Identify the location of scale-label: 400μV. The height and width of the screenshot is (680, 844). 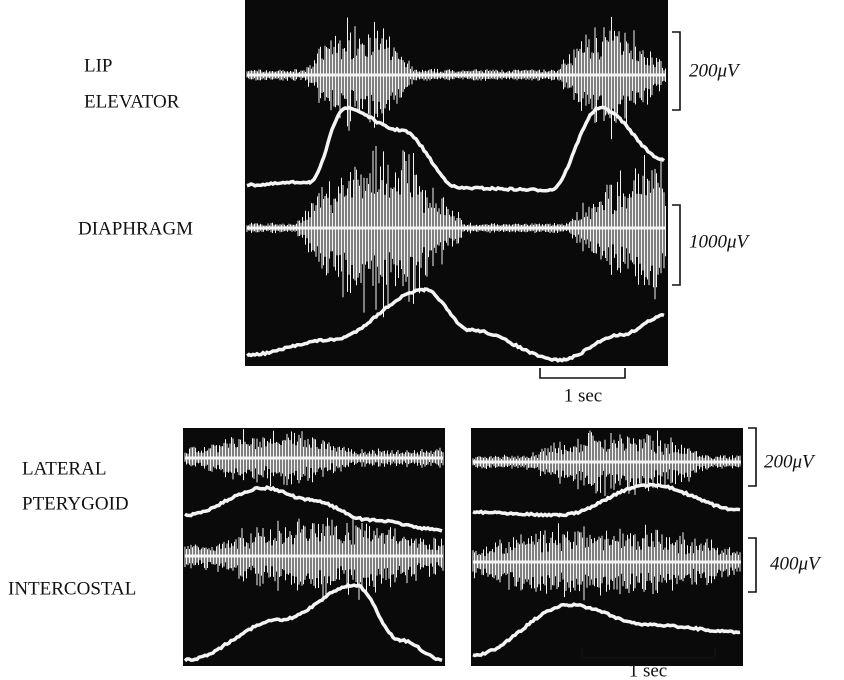
(796, 563).